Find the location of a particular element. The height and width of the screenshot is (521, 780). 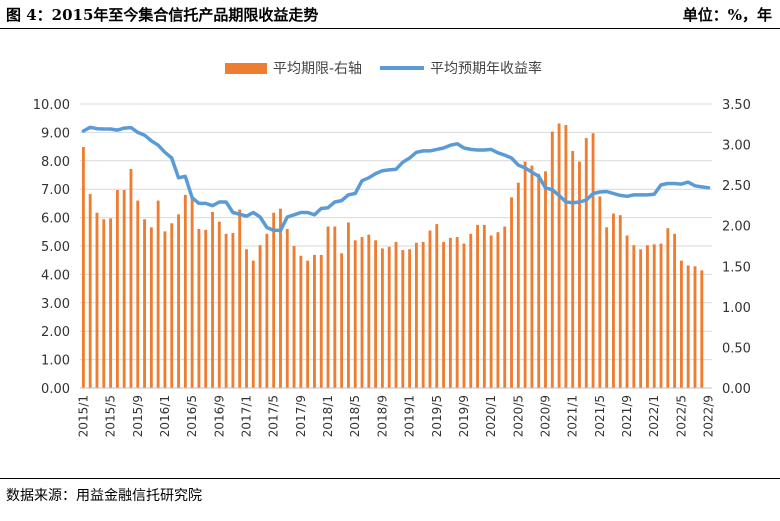

left-axis-tick-label: 7.00 is located at coordinates (55, 190).